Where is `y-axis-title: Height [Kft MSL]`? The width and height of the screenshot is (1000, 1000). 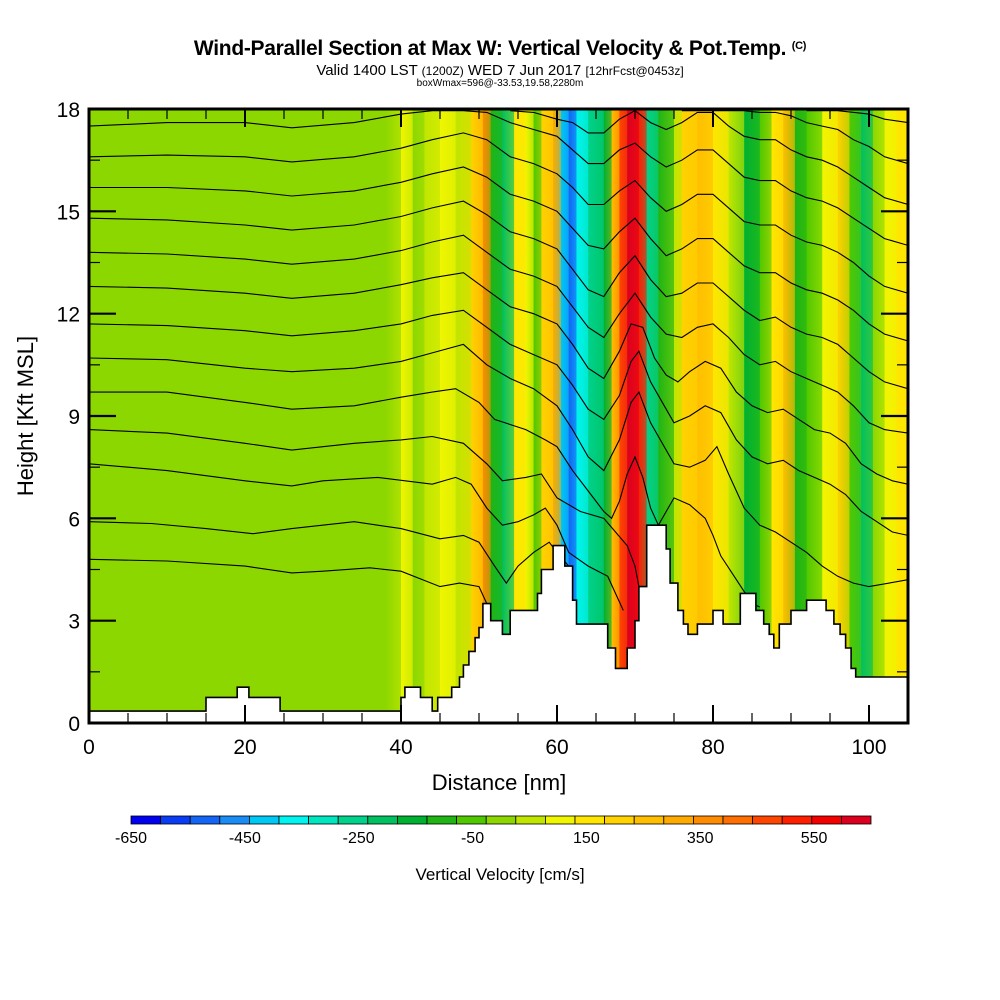 y-axis-title: Height [Kft MSL] is located at coordinates (25, 416).